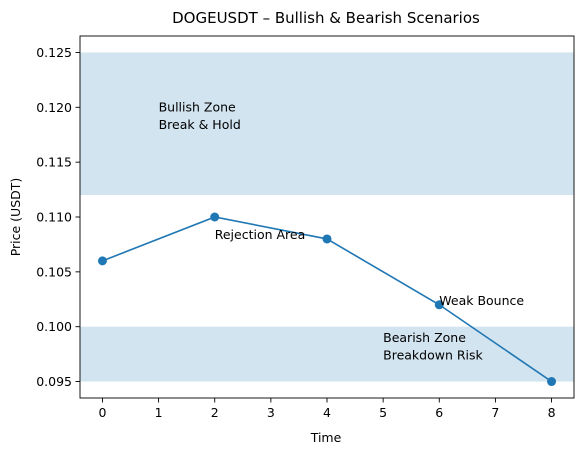  I want to click on x-tick-label: 4, so click(327, 412).